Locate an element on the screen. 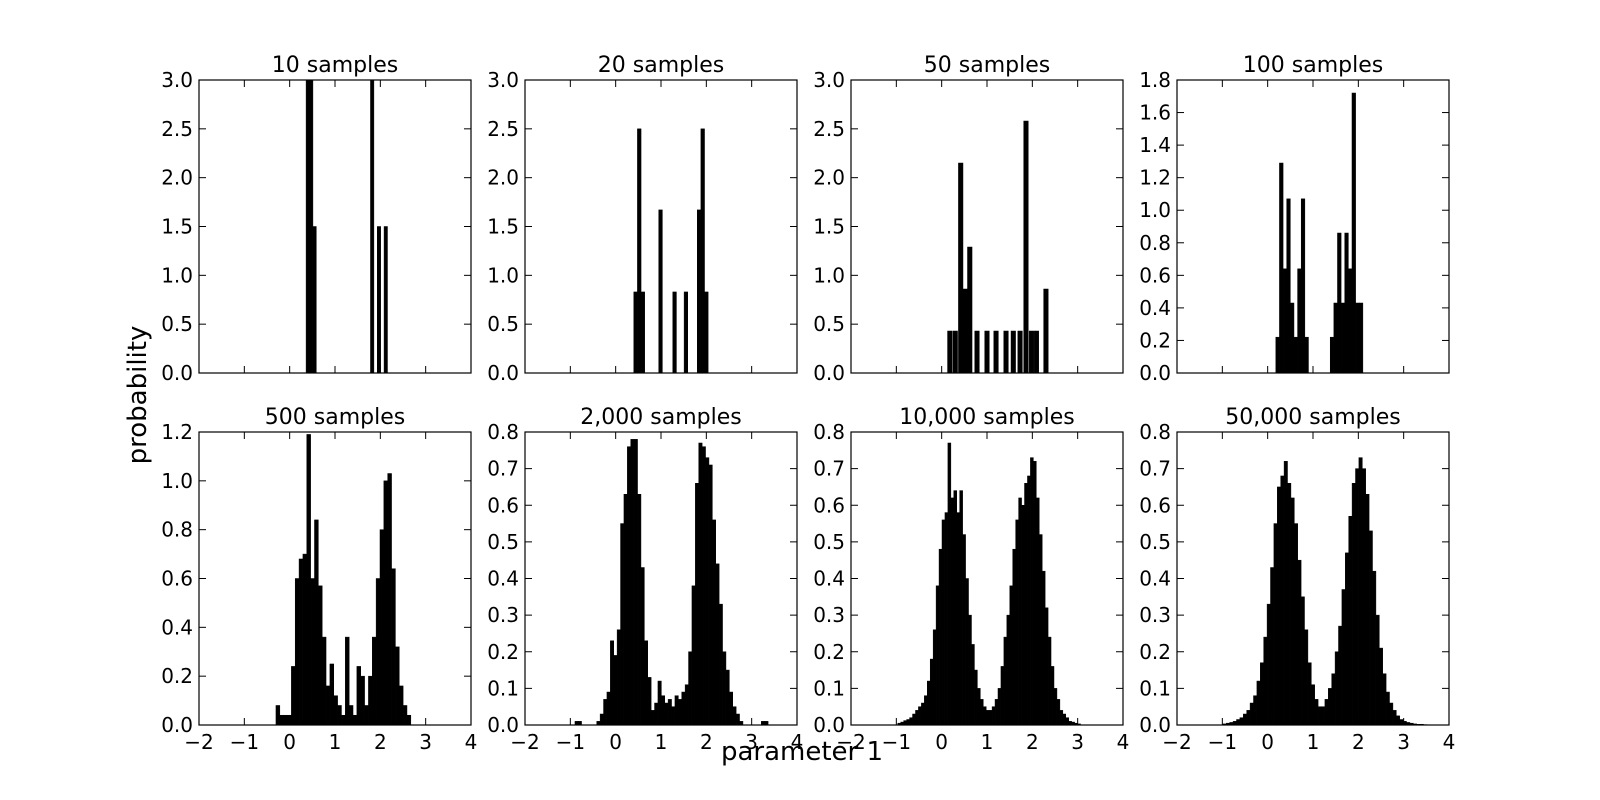  y-tick-label: 0.3 is located at coordinates (503, 615).